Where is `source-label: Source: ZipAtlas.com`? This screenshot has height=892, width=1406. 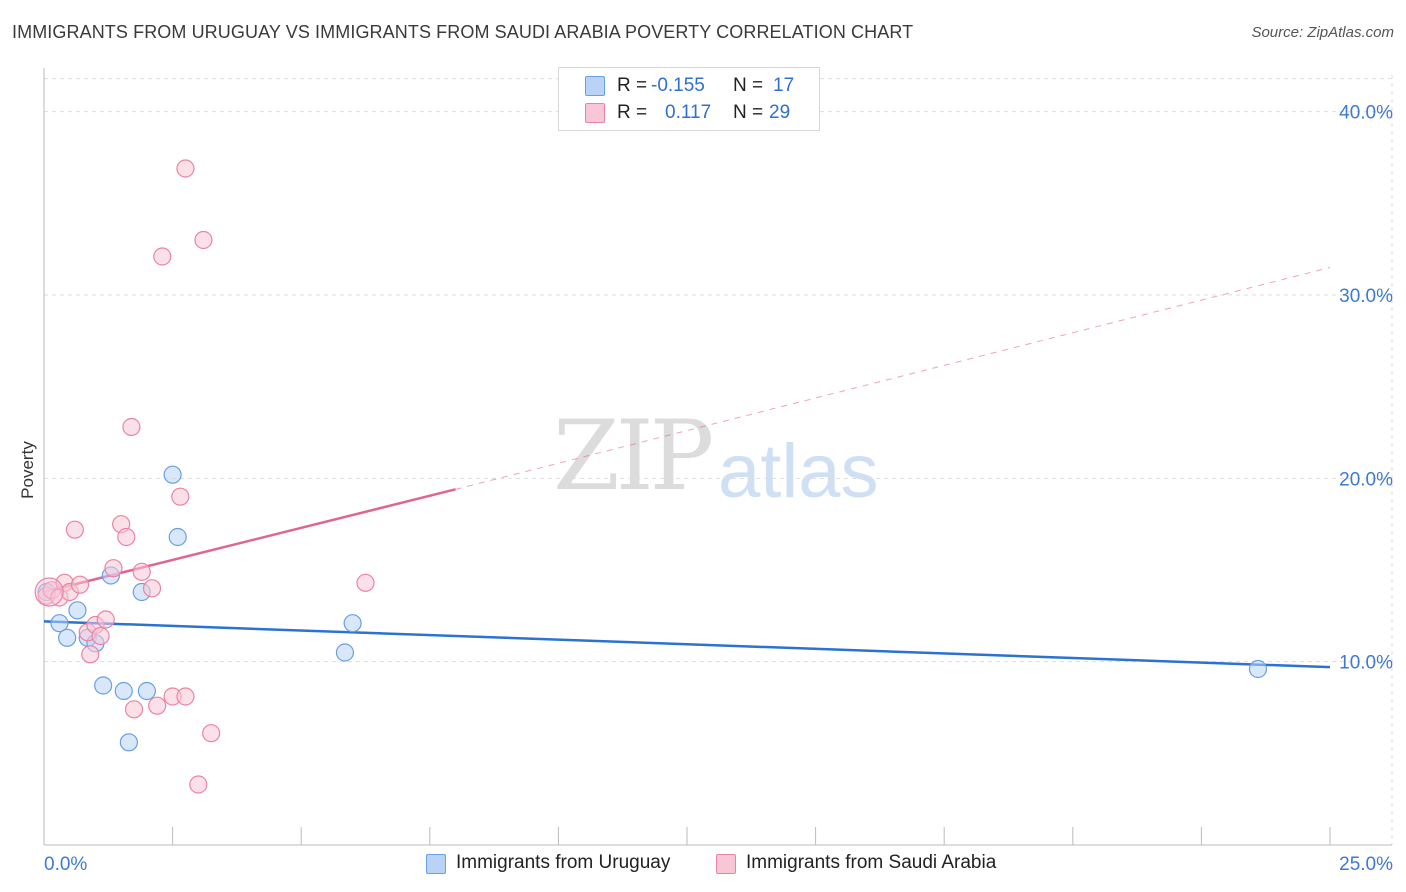
source-label: Source: ZipAtlas.com is located at coordinates (1322, 32).